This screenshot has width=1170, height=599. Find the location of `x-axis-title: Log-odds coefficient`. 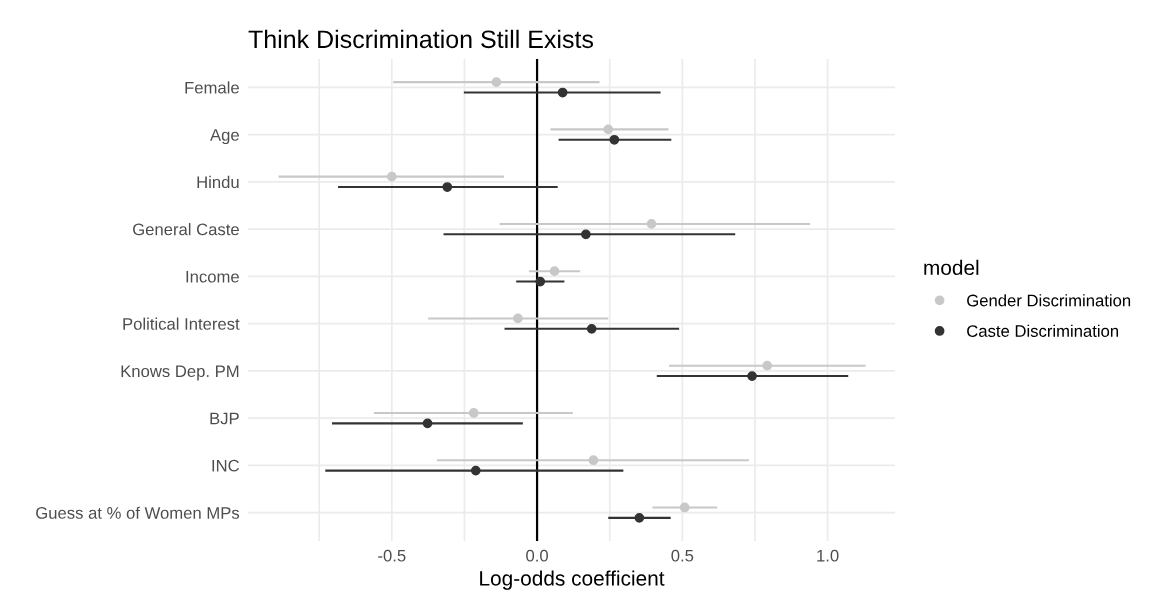

x-axis-title: Log-odds coefficient is located at coordinates (572, 580).